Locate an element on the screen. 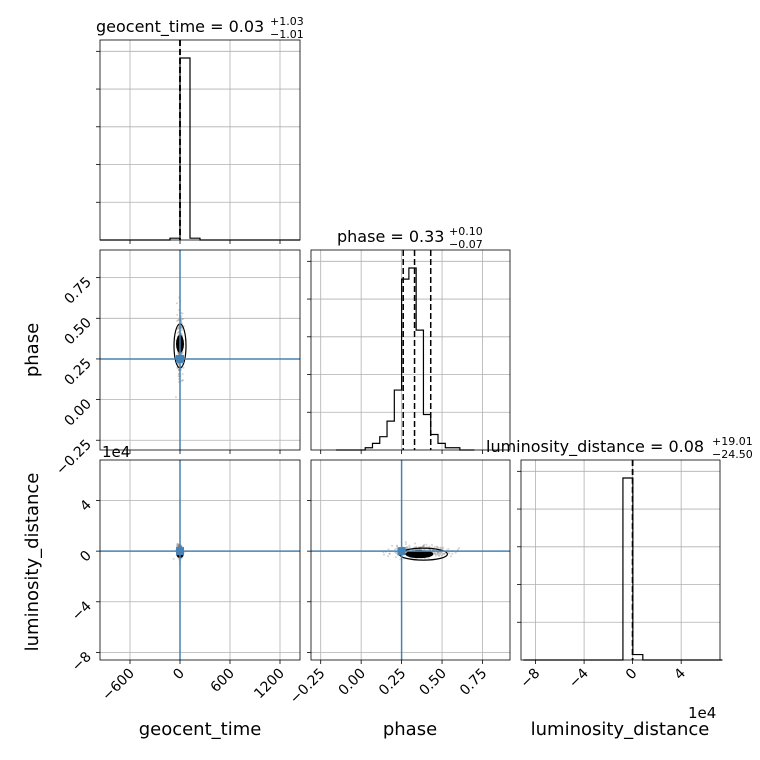 The width and height of the screenshot is (760, 760). truth-marker-geocent_time-vs-phase is located at coordinates (180, 358).